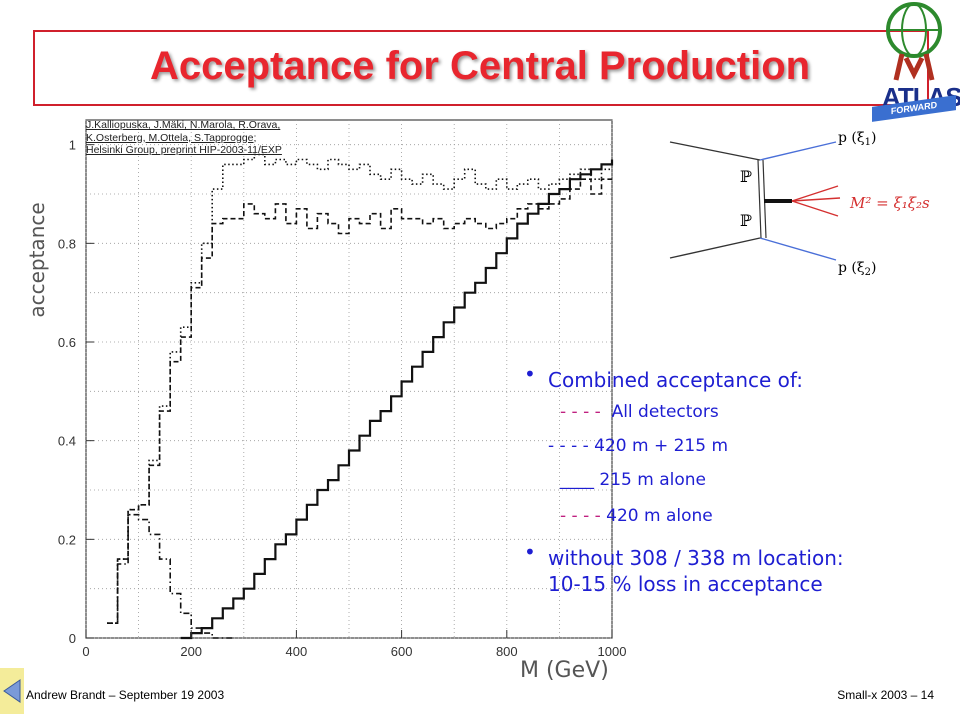 The image size is (960, 720). I want to click on legend-label: 420 m + 215 m, so click(661, 446).